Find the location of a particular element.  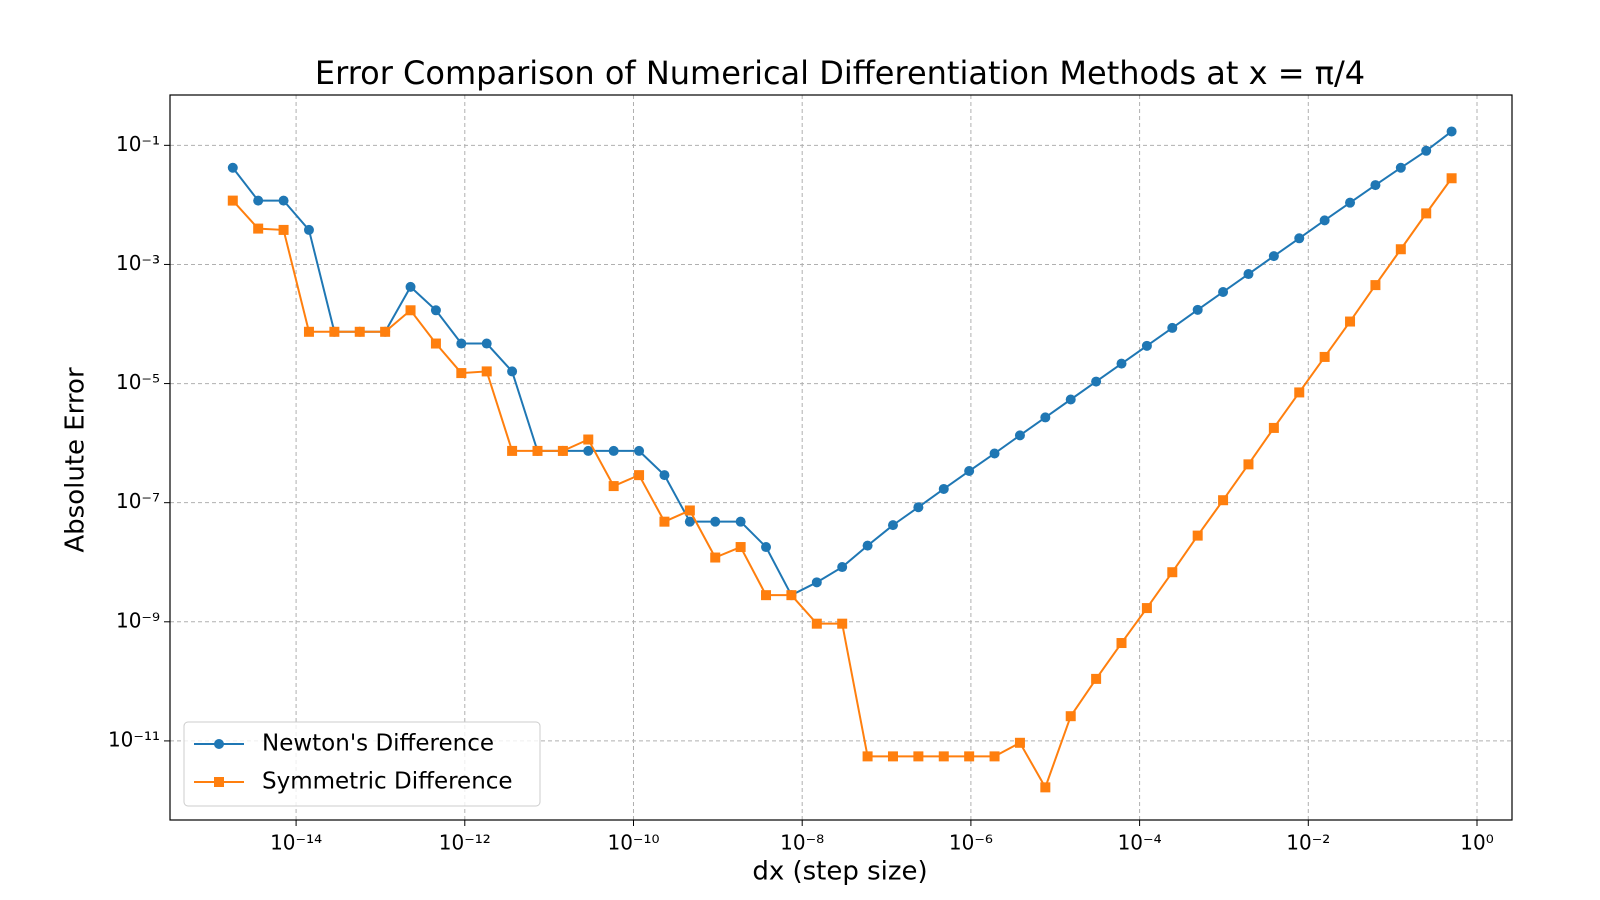

x-tick-label: 10⁻⁴ is located at coordinates (1140, 843).